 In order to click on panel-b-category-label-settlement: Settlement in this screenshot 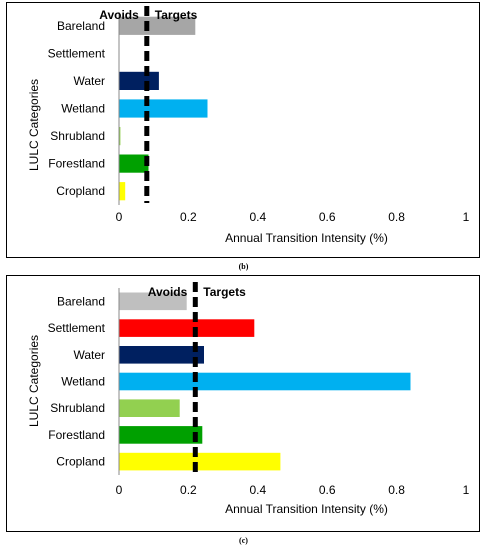, I will do `click(77, 53)`.